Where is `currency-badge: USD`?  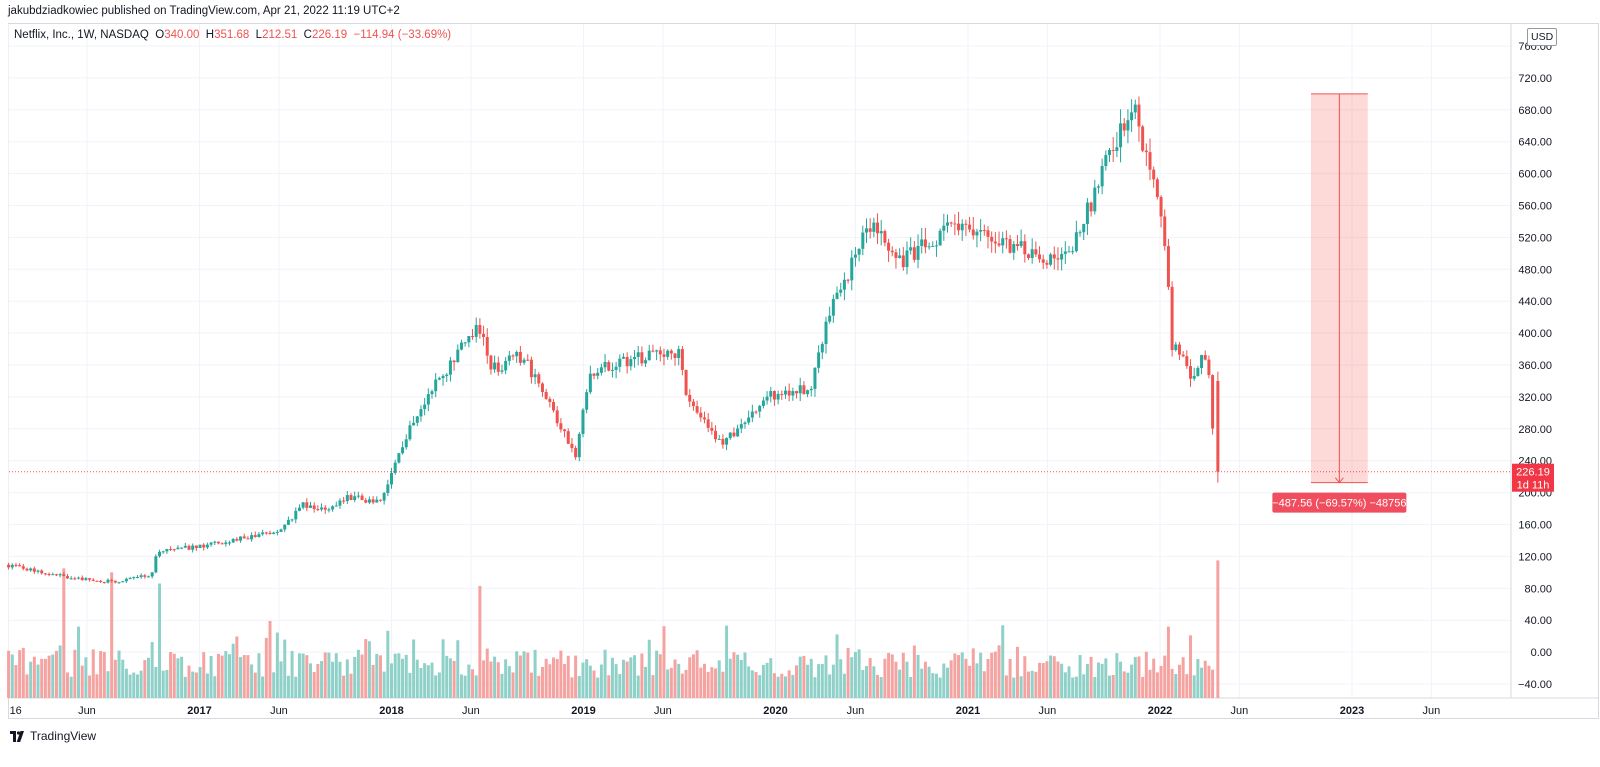
currency-badge: USD is located at coordinates (1542, 37).